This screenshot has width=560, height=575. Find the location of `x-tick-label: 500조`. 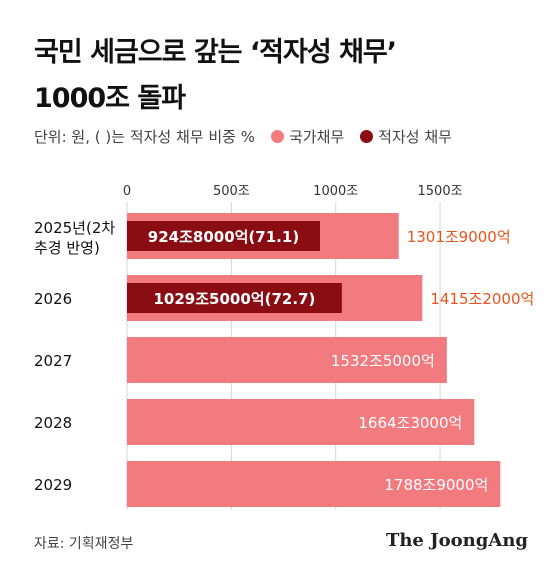

x-tick-label: 500조 is located at coordinates (231, 191).